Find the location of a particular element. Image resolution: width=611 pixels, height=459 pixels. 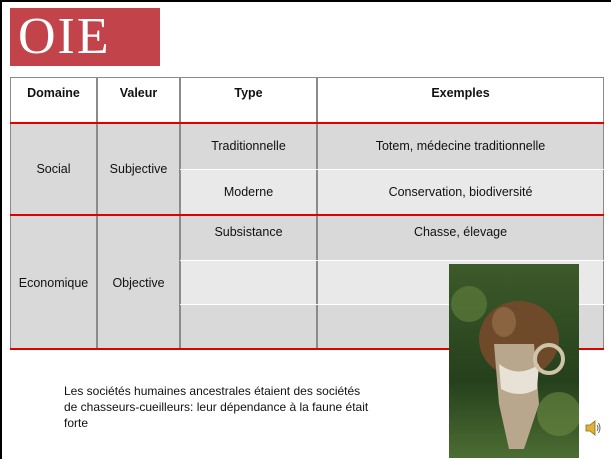

header-cell: Exemples is located at coordinates (460, 100).